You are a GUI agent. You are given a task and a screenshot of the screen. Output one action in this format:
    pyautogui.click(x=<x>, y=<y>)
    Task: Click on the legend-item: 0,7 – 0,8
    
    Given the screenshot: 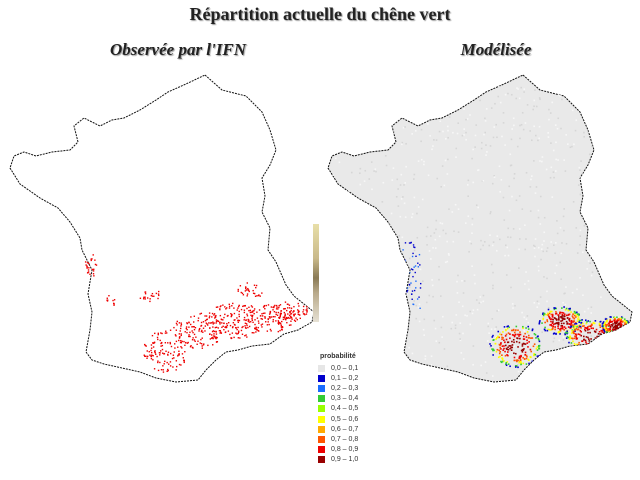 What is the action you would take?
    pyautogui.click(x=358, y=439)
    